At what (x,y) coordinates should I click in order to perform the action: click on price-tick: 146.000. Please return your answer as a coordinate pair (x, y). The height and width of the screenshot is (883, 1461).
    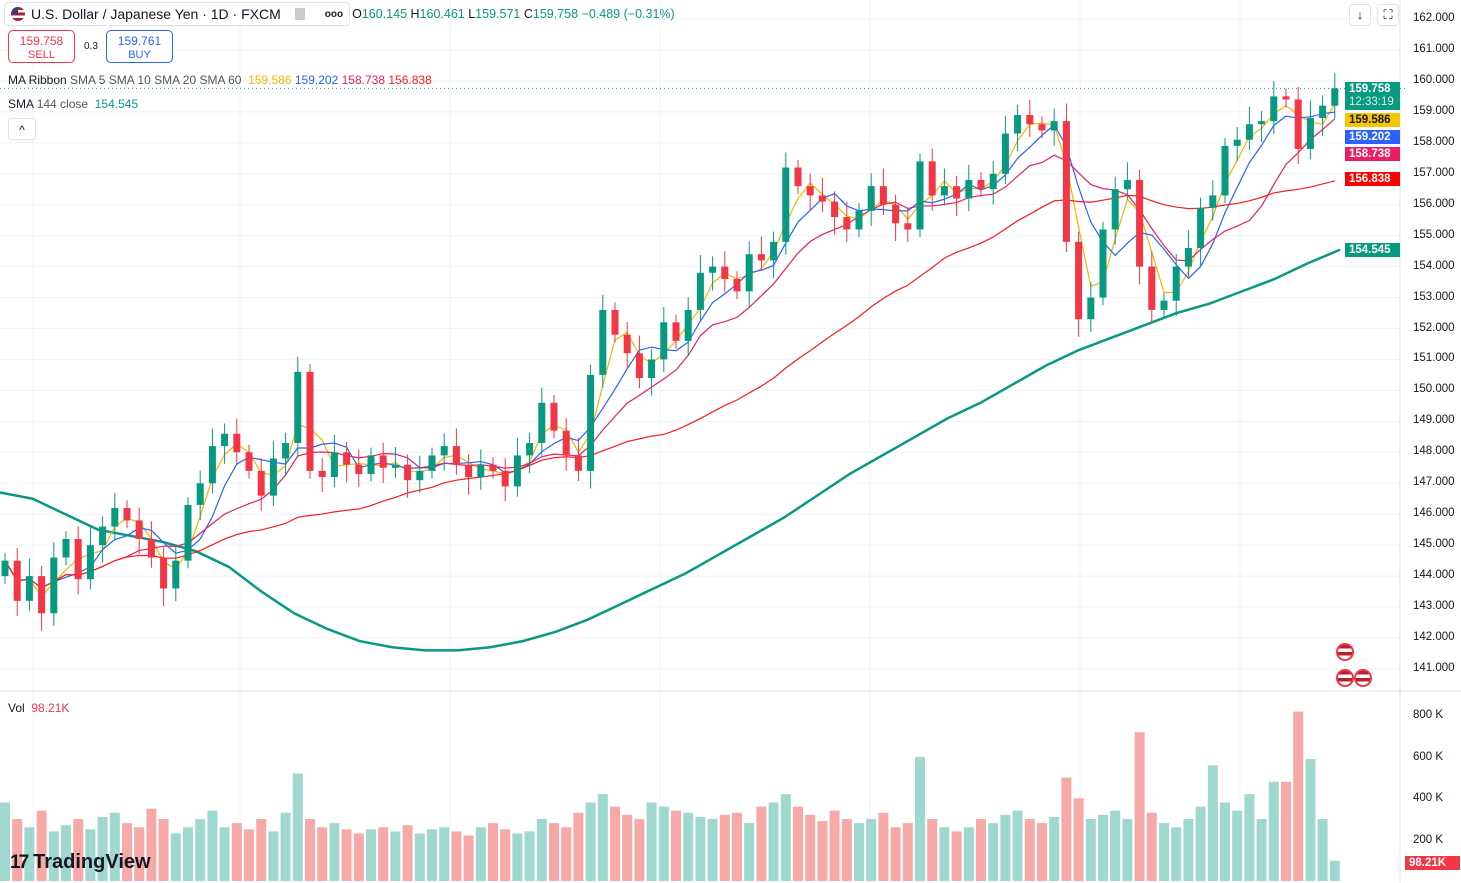
    Looking at the image, I should click on (1434, 513).